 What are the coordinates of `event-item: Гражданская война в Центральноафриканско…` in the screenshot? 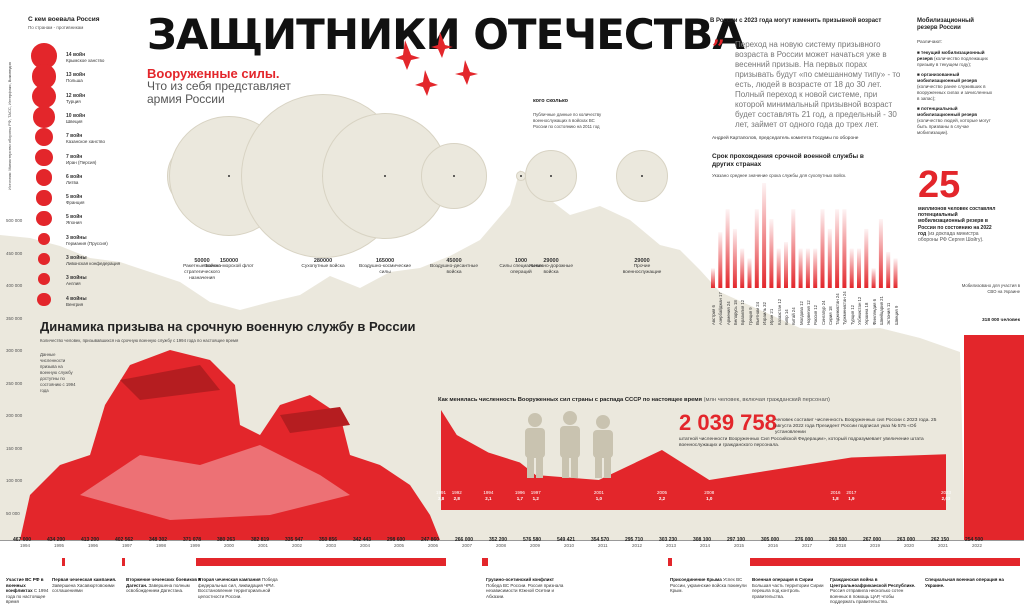 It's located at (875, 591).